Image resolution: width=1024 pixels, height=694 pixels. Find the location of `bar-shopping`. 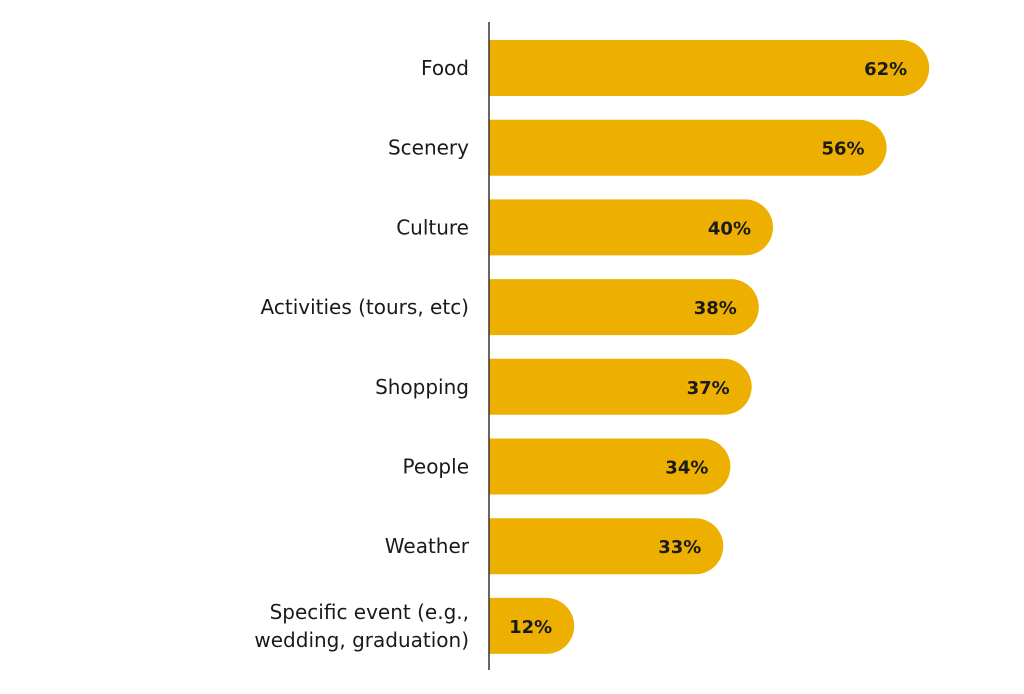

bar-shopping is located at coordinates (620, 386).